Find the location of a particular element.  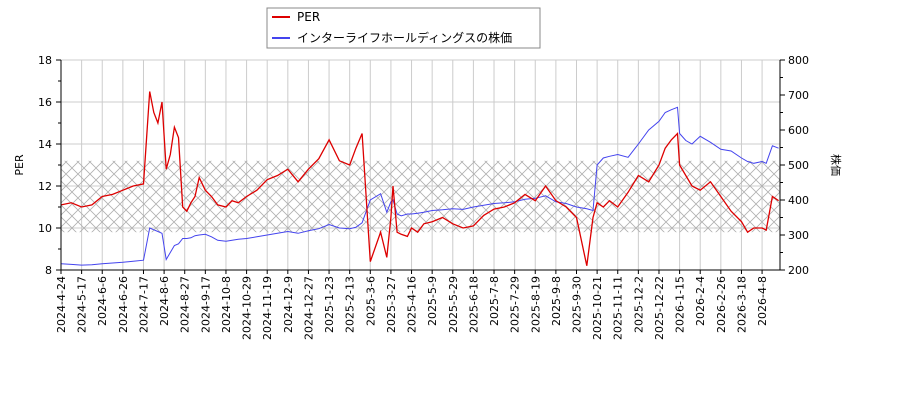

x-tick-label: 2024-4-24 is located at coordinates (61, 304).